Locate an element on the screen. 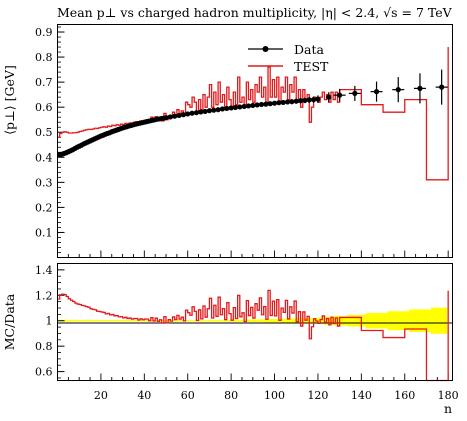 Image resolution: width=467 pixels, height=421 pixels. ratio-y-tick-label: 1 is located at coordinates (49, 321).